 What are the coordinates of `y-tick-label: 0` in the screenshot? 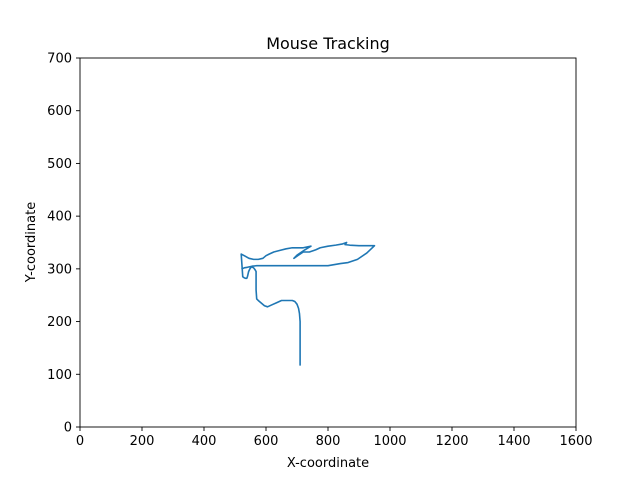 It's located at (68, 428).